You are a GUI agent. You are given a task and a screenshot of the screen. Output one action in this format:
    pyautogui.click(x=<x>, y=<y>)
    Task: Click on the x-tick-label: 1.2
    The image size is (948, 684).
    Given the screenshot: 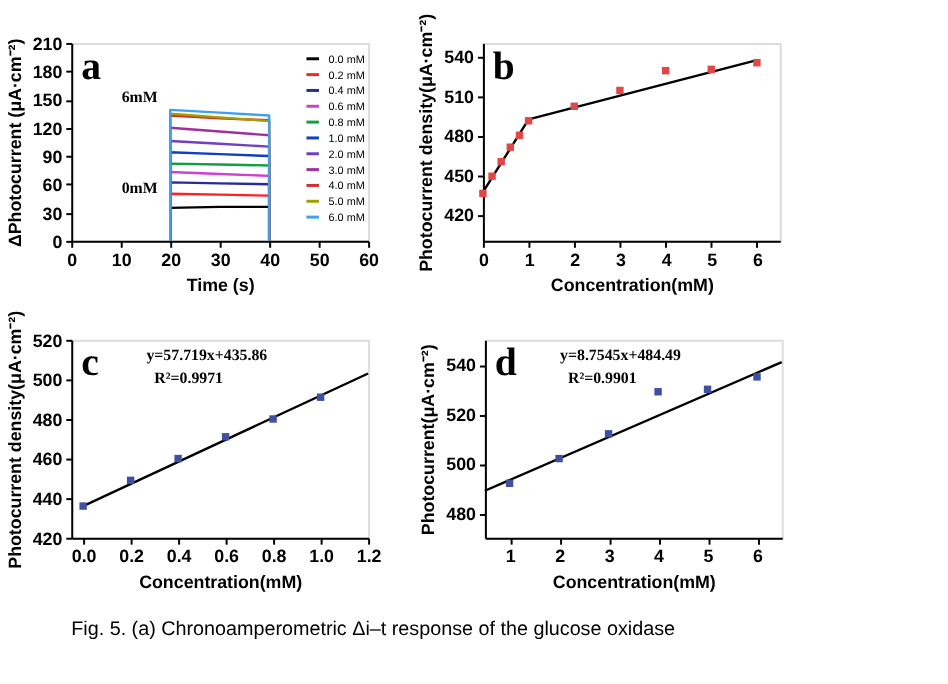 What is the action you would take?
    pyautogui.click(x=369, y=556)
    